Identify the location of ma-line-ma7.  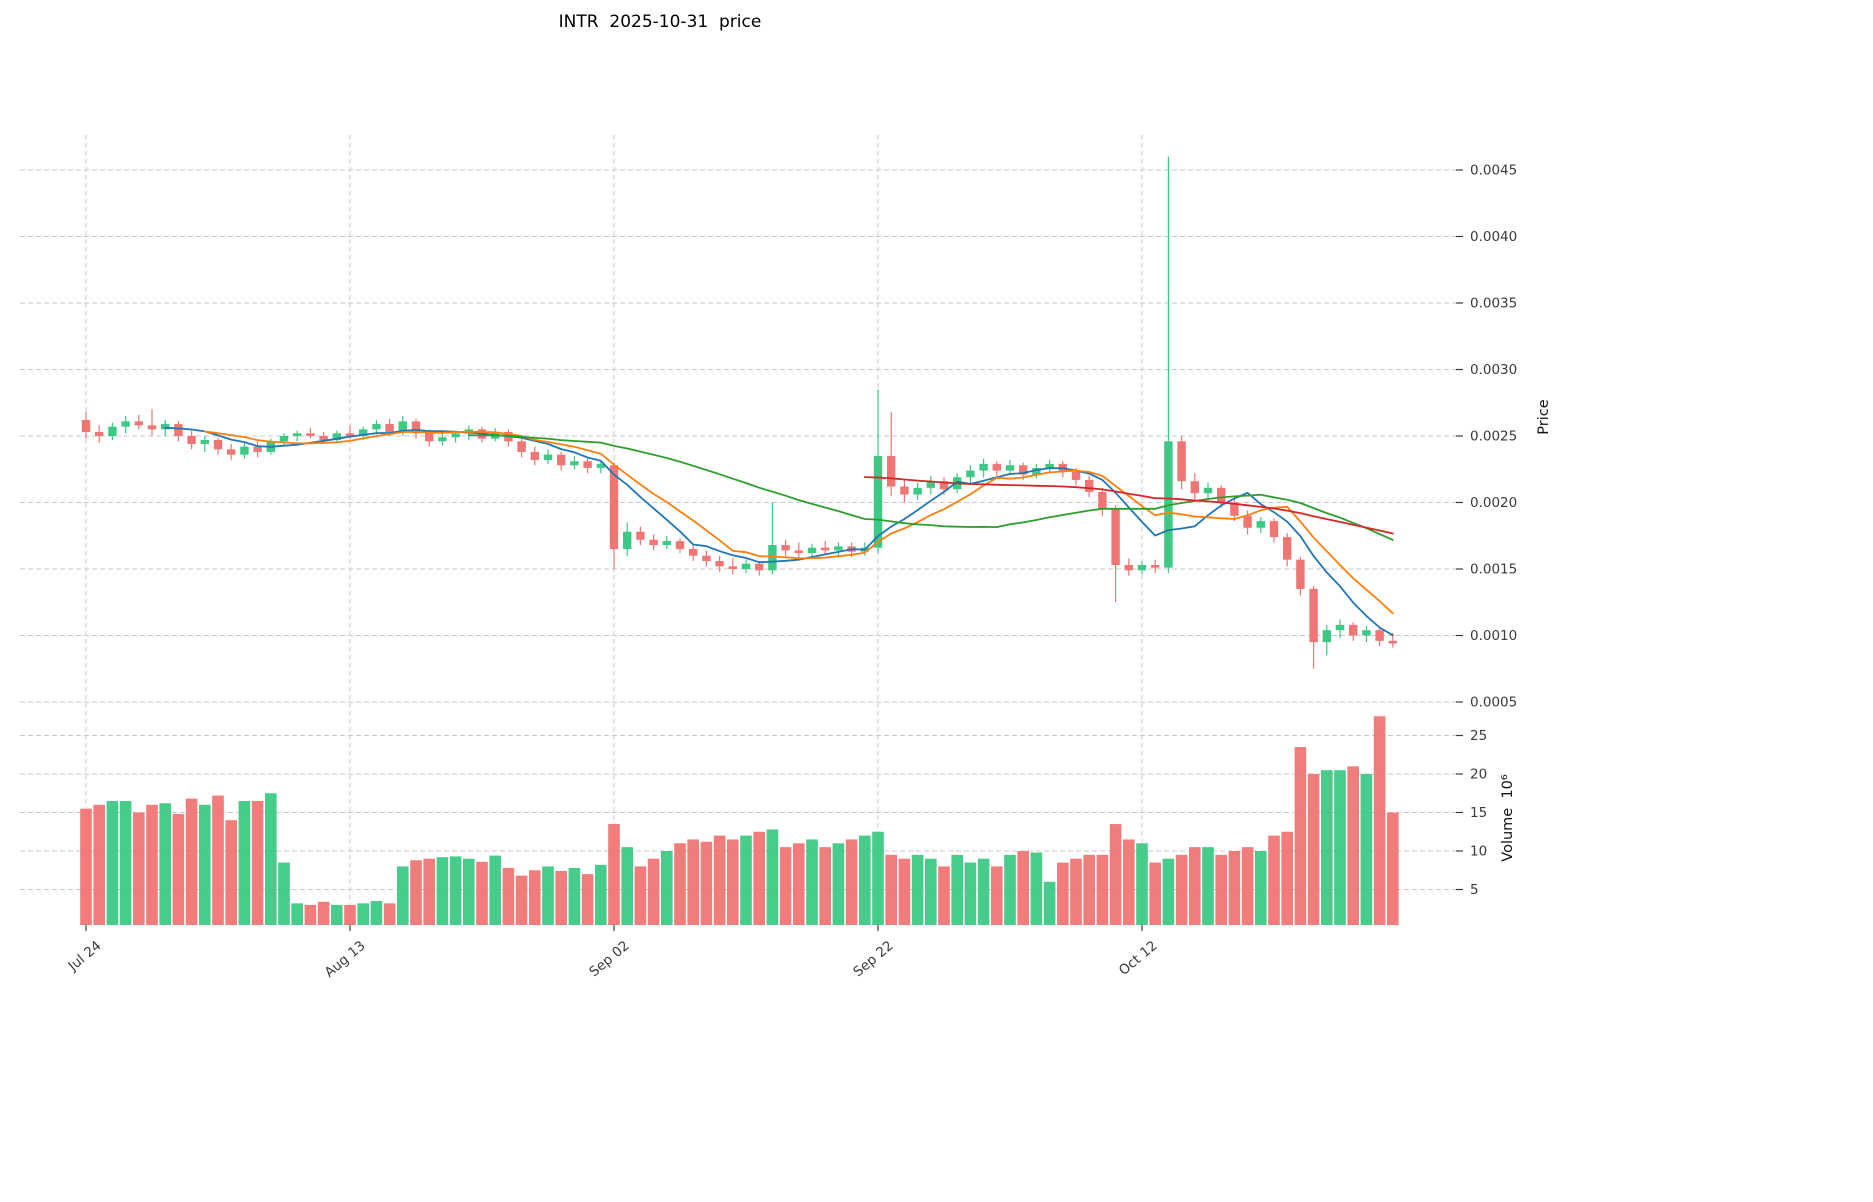
(779, 531).